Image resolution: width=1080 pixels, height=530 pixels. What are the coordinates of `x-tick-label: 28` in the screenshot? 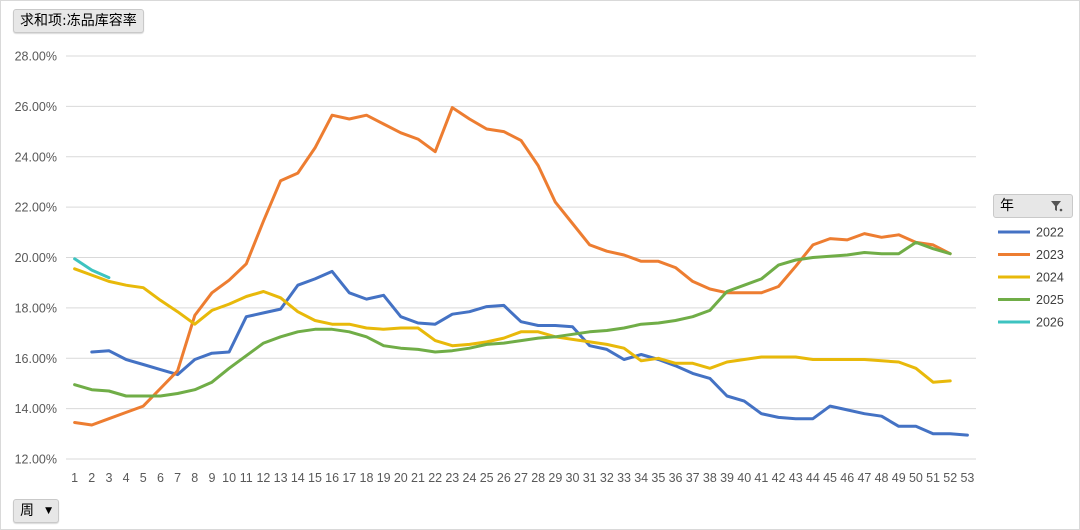 It's located at (538, 478).